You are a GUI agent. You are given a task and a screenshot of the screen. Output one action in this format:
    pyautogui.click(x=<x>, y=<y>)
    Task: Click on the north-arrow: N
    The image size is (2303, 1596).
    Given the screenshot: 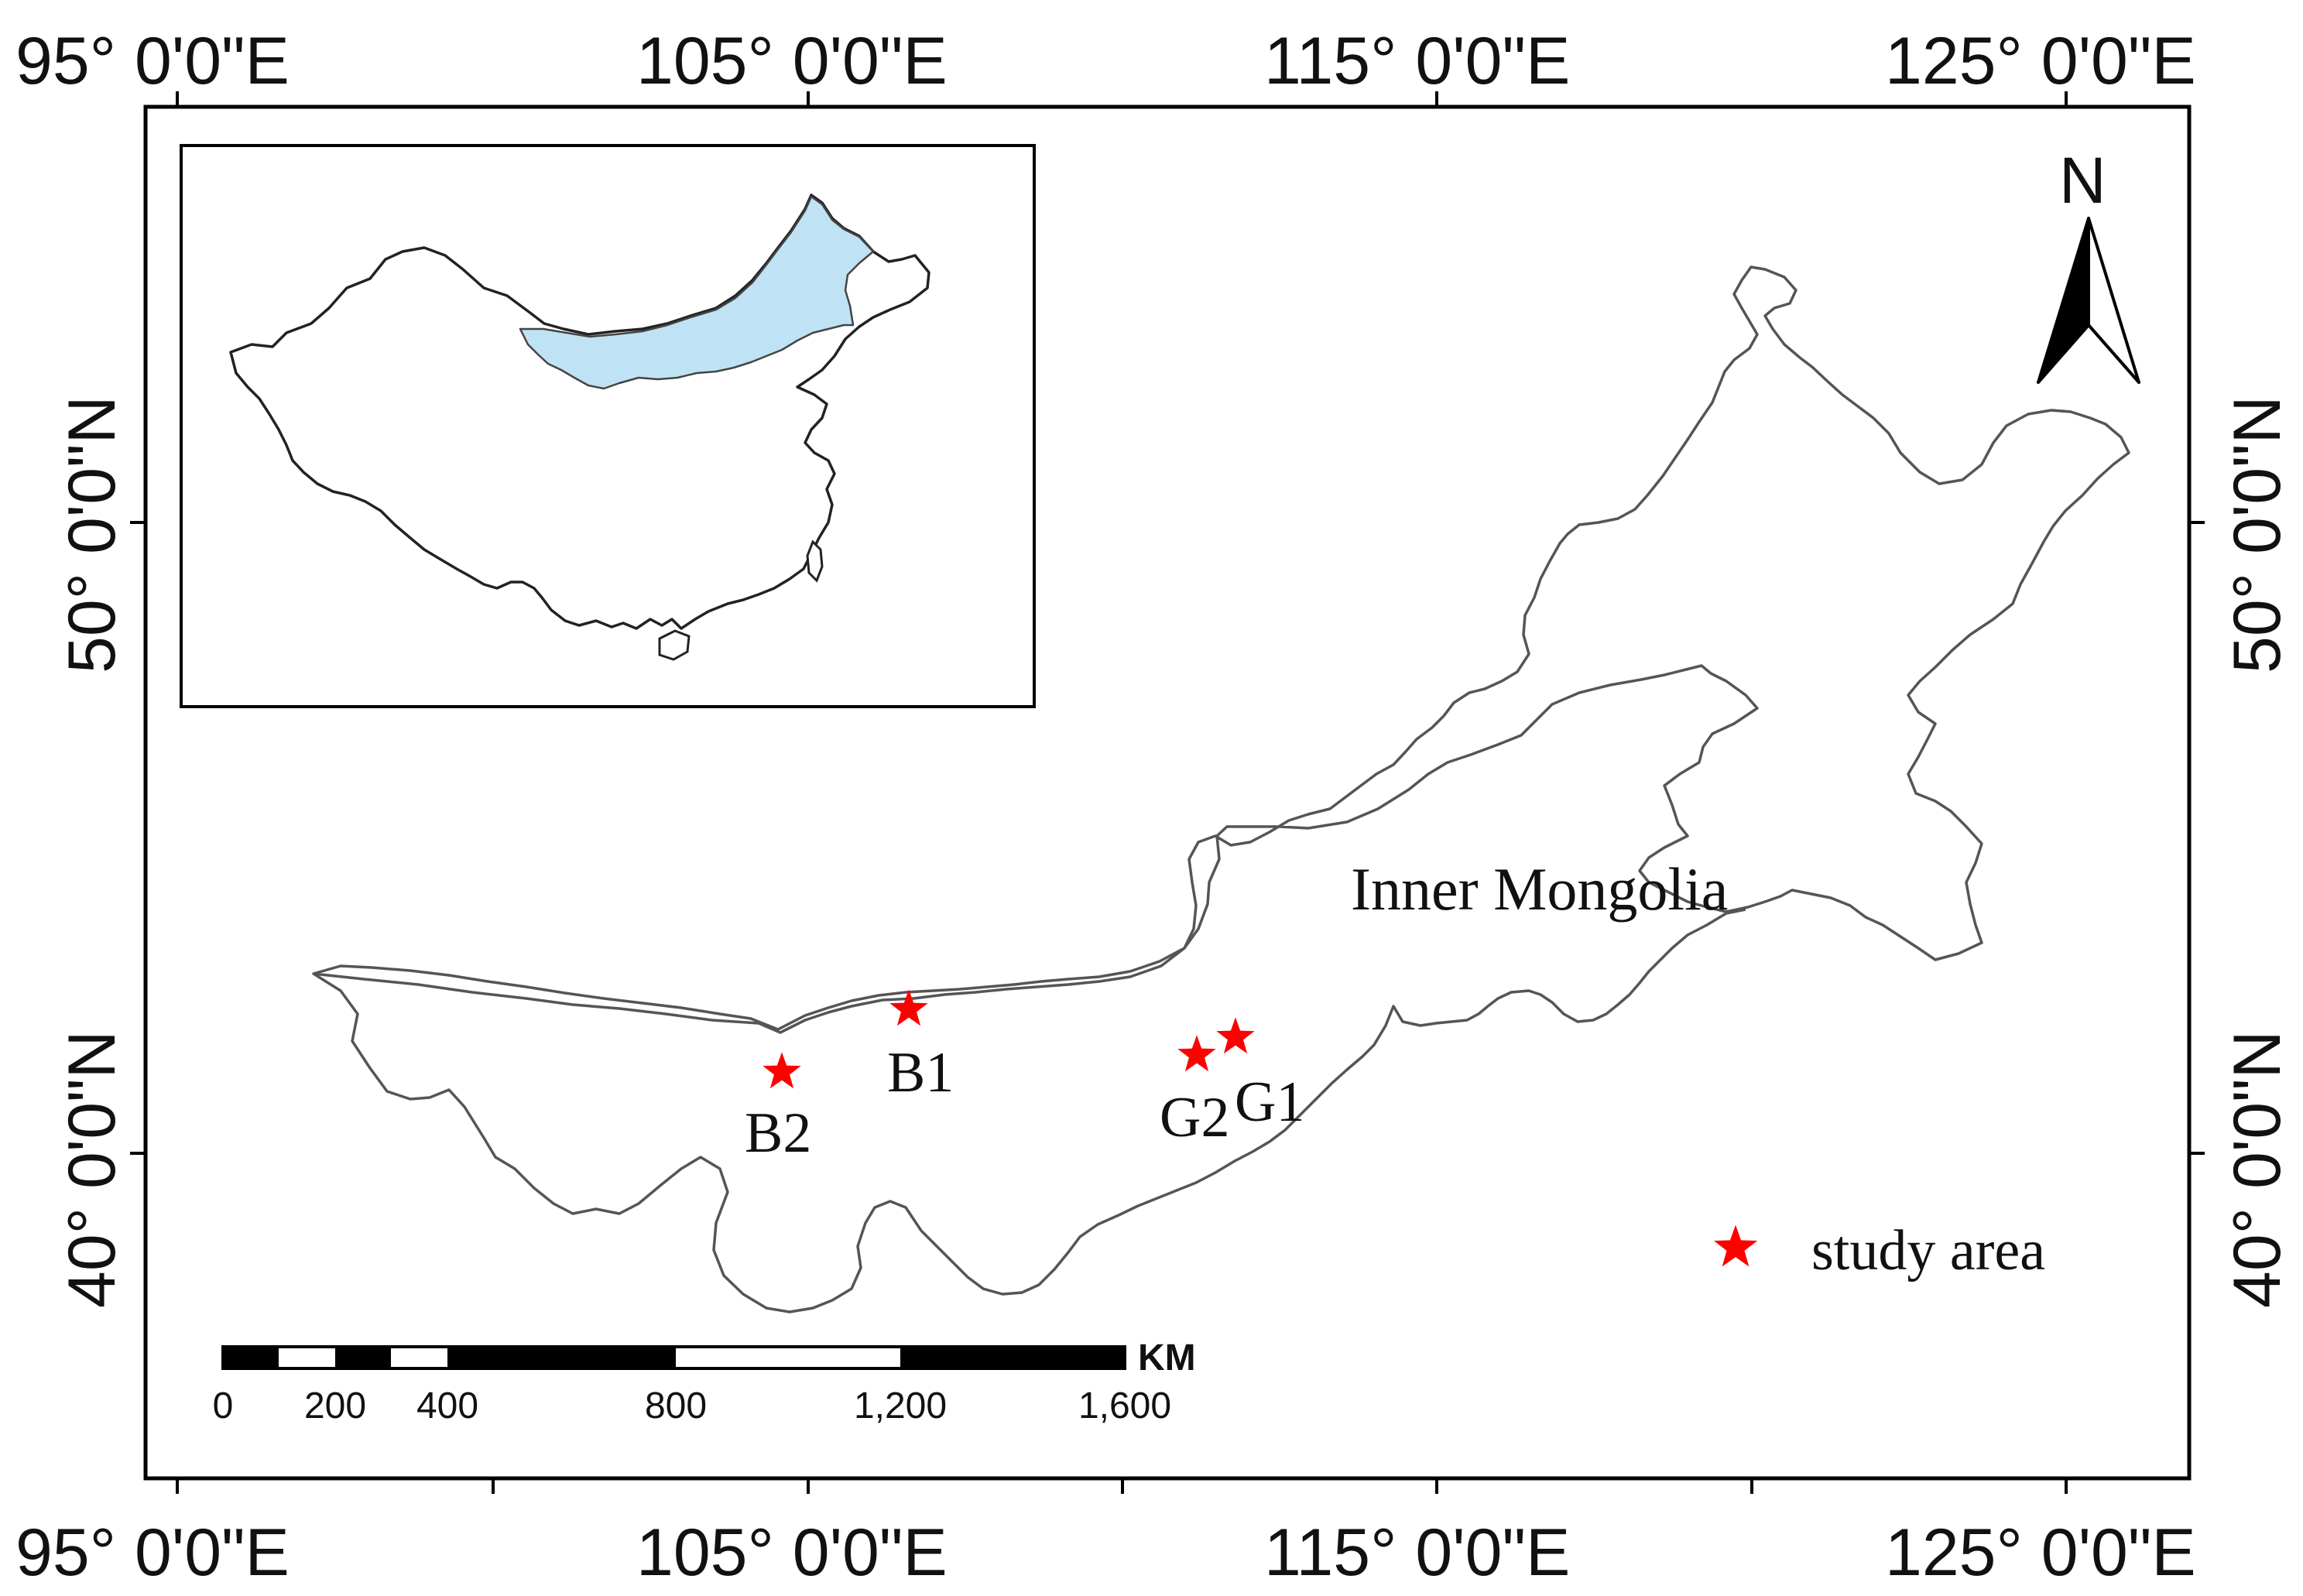 What is the action you would take?
    pyautogui.click(x=2088, y=264)
    